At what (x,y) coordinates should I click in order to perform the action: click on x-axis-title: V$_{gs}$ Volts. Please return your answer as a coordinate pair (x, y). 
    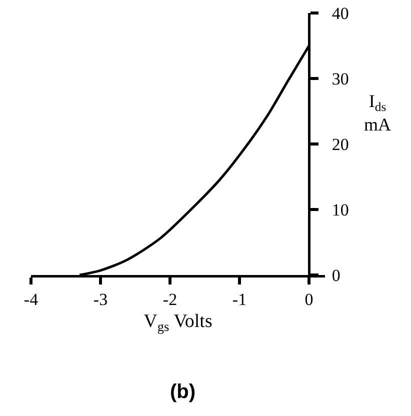
    Looking at the image, I should click on (178, 322).